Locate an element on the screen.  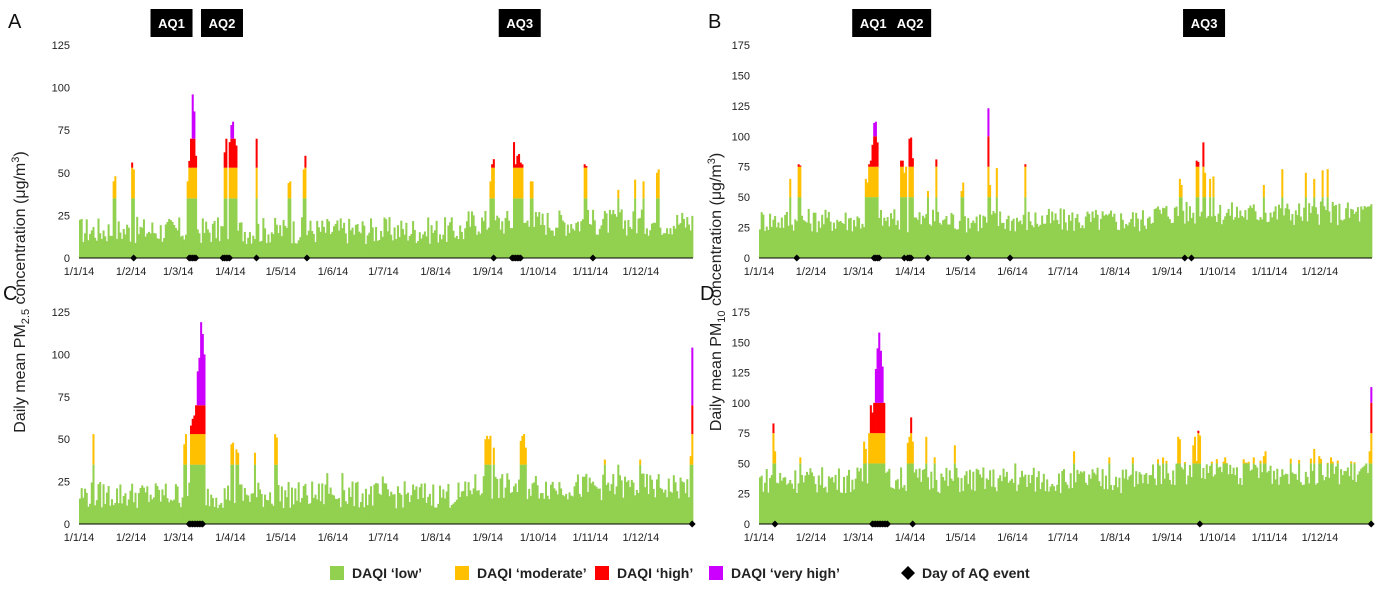
legend-swatch-high is located at coordinates (602, 573).